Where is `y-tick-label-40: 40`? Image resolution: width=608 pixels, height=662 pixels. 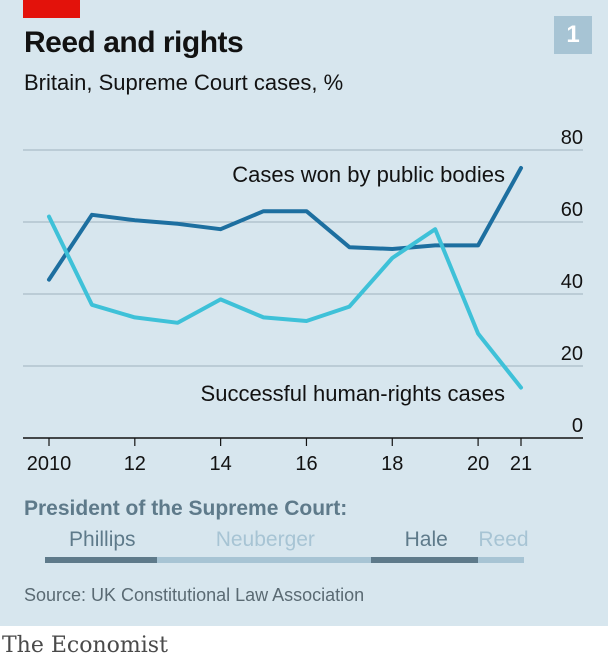
y-tick-label-40: 40 is located at coordinates (572, 282).